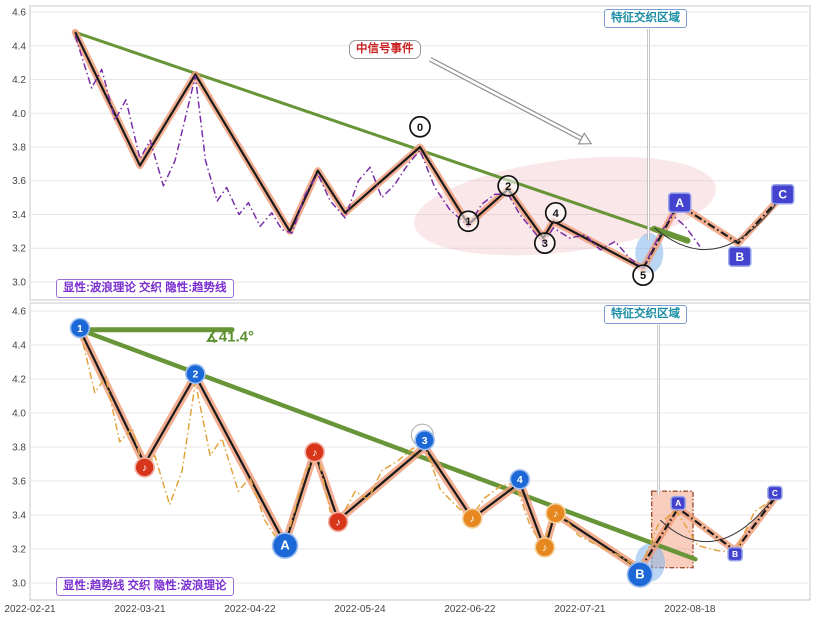  What do you see at coordinates (360, 609) in the screenshot?
I see `x-tick-label: 2022-05-24` at bounding box center [360, 609].